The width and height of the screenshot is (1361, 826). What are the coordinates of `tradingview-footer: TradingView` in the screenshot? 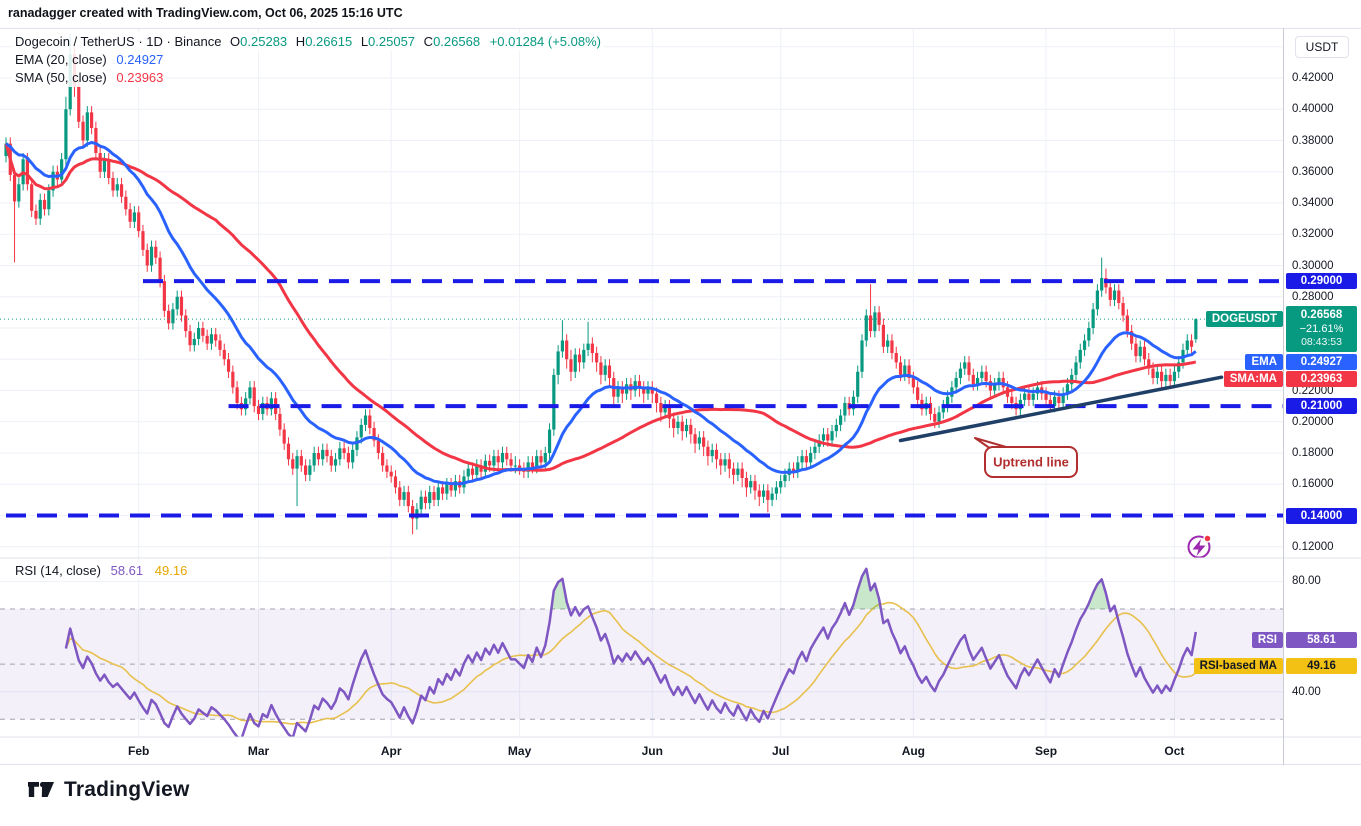 It's located at (108, 790).